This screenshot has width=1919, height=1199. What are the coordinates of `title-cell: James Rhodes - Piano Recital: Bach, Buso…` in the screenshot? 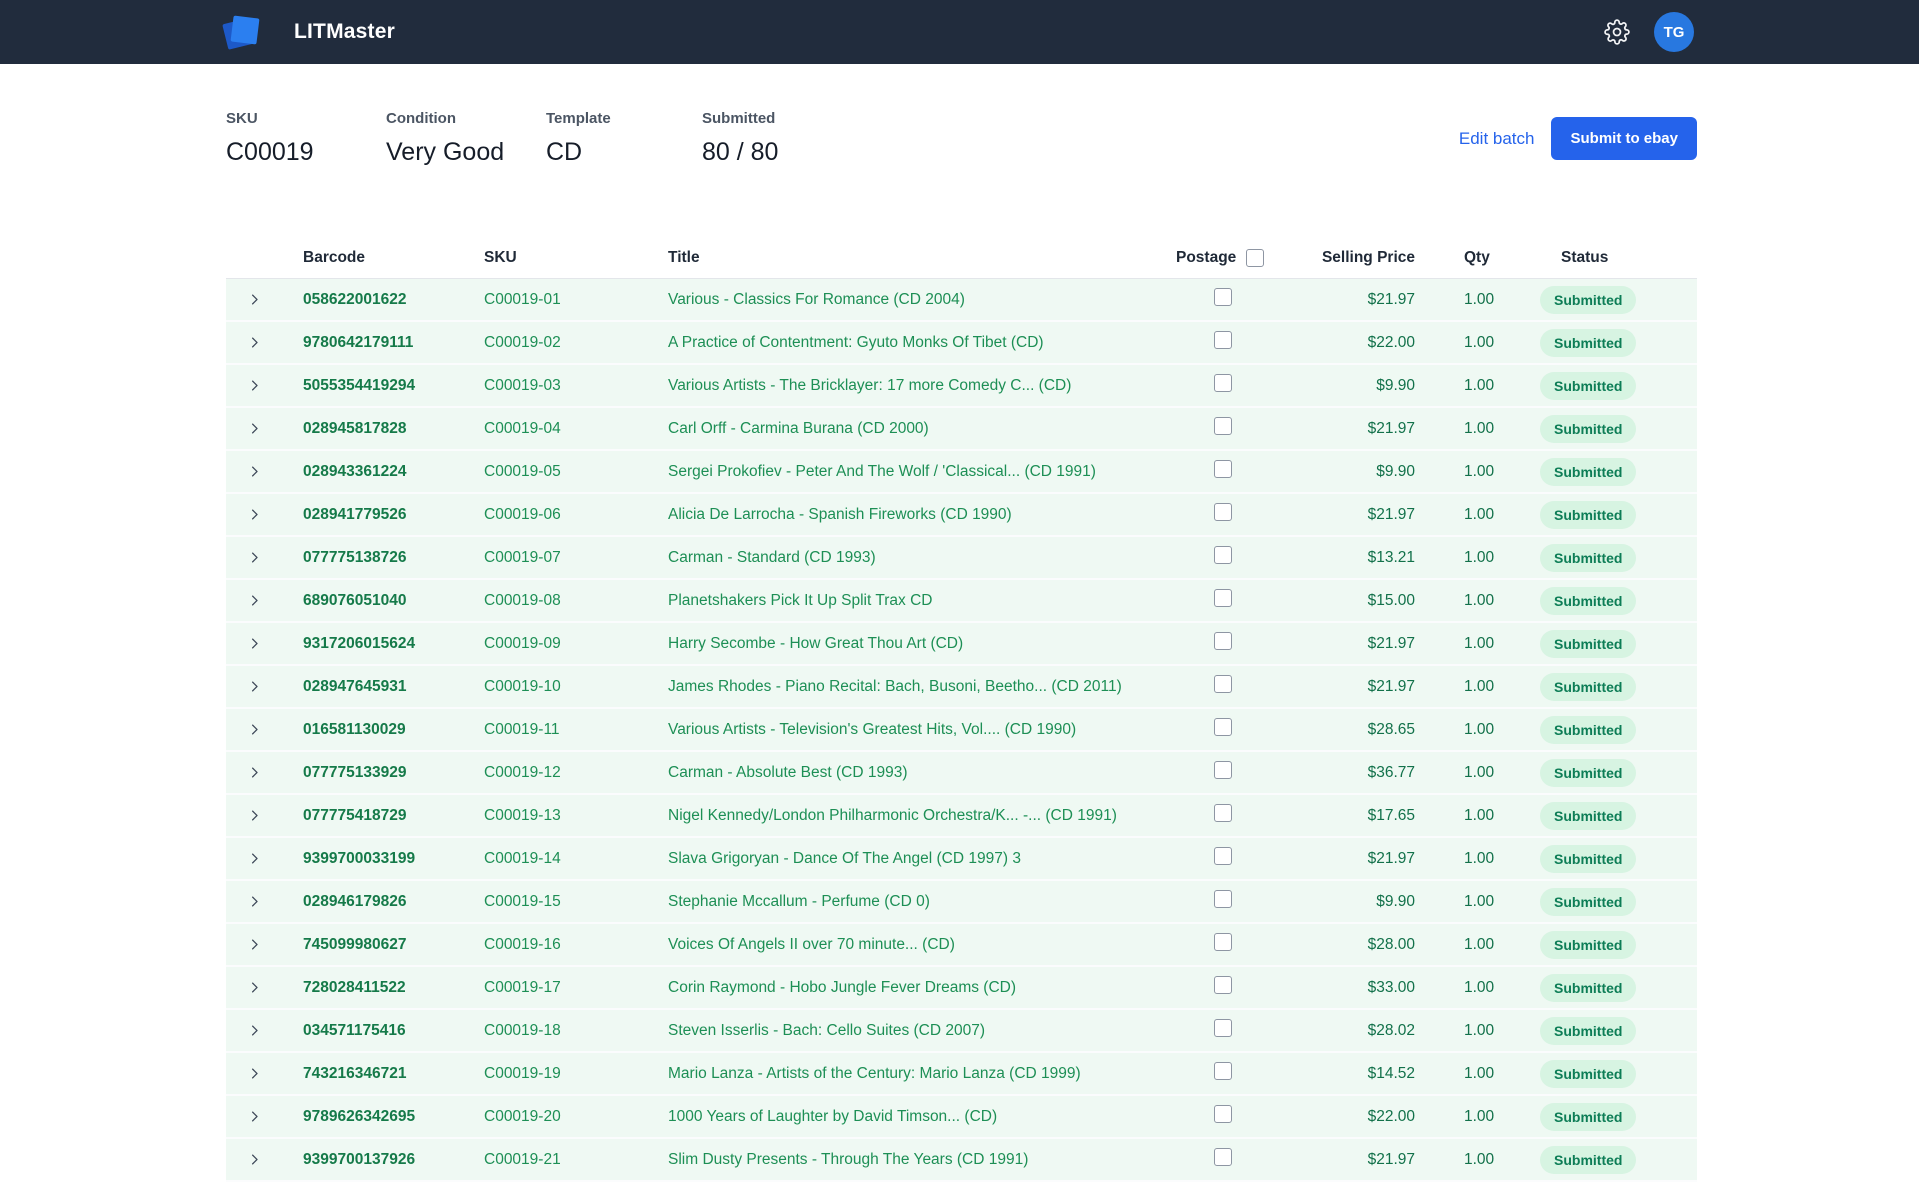 It's located at (895, 686).